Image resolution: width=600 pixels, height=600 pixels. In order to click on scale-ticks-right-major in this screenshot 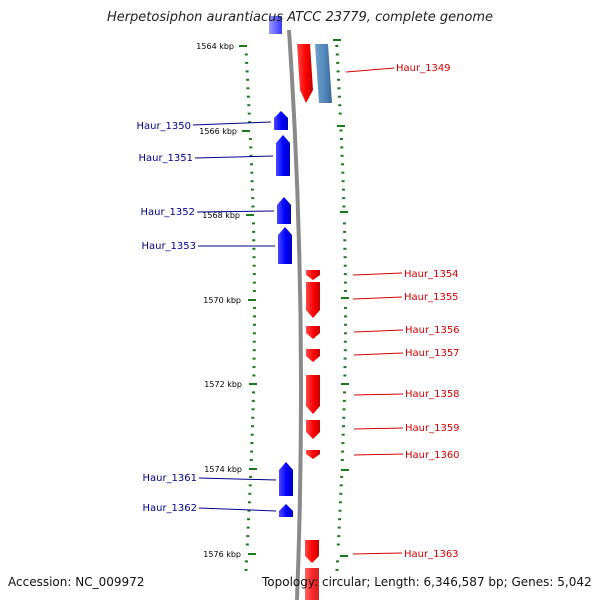, I will do `click(341, 298)`.